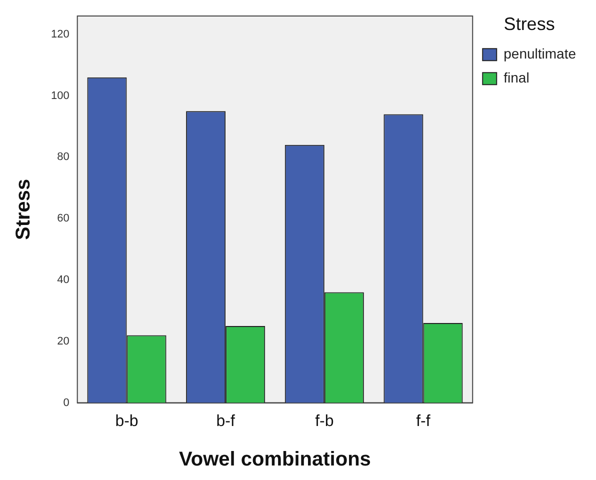  I want to click on x-tick-label: f-f, so click(423, 421).